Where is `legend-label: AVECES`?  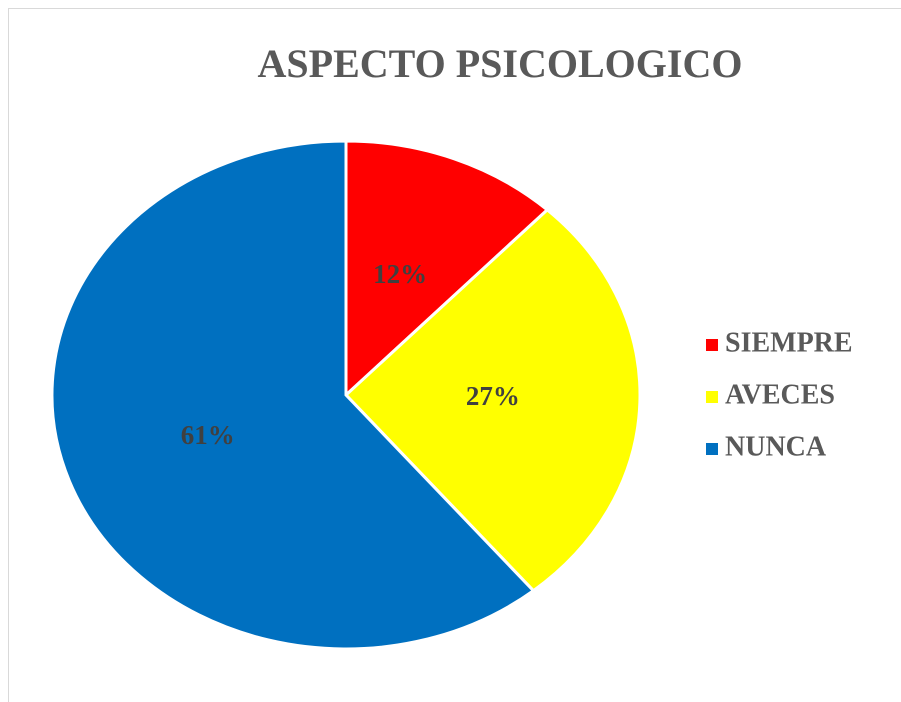
legend-label: AVECES is located at coordinates (780, 394).